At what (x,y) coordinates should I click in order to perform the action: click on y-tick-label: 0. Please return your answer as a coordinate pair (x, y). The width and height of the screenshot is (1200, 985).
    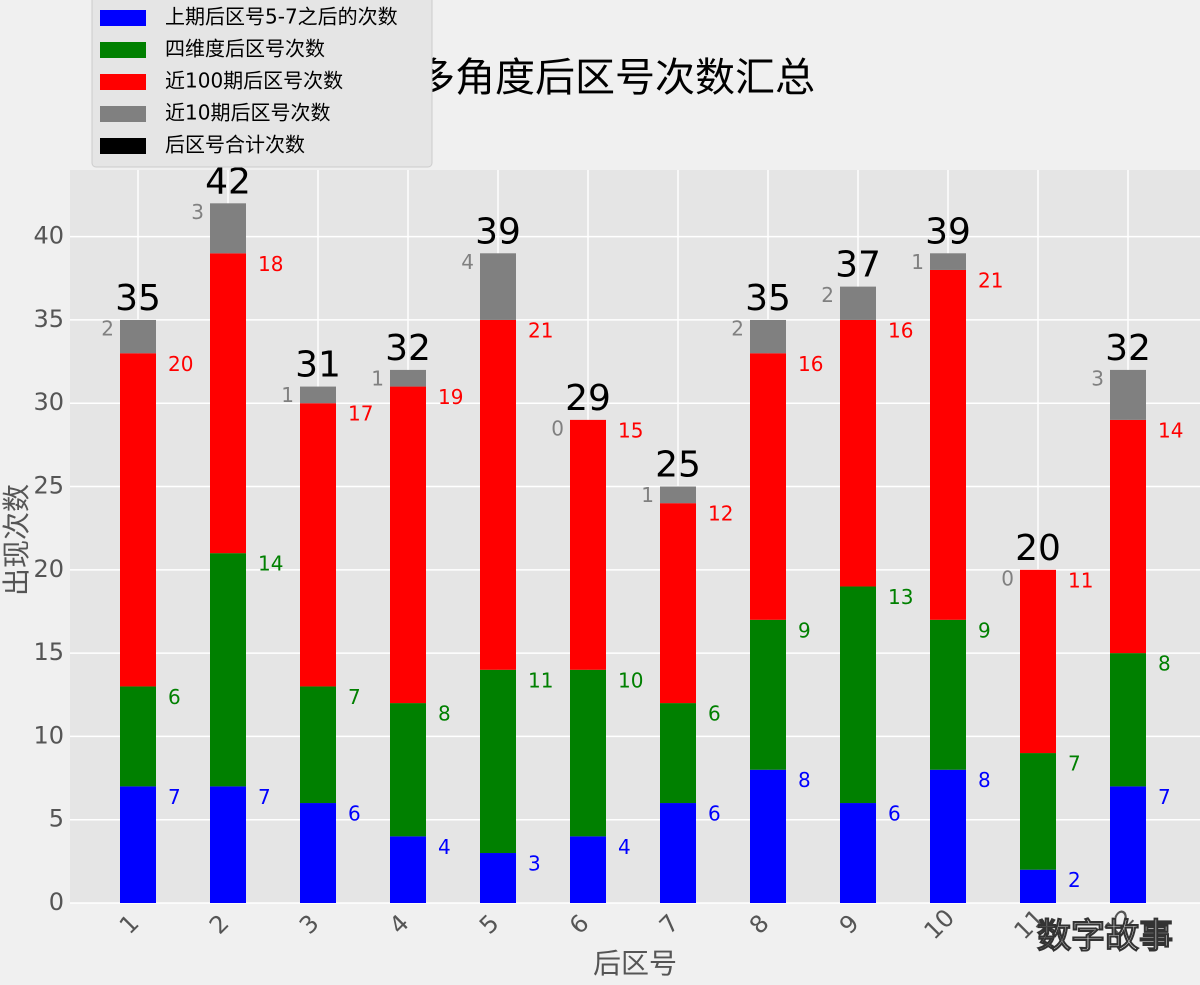
    Looking at the image, I should click on (56, 902).